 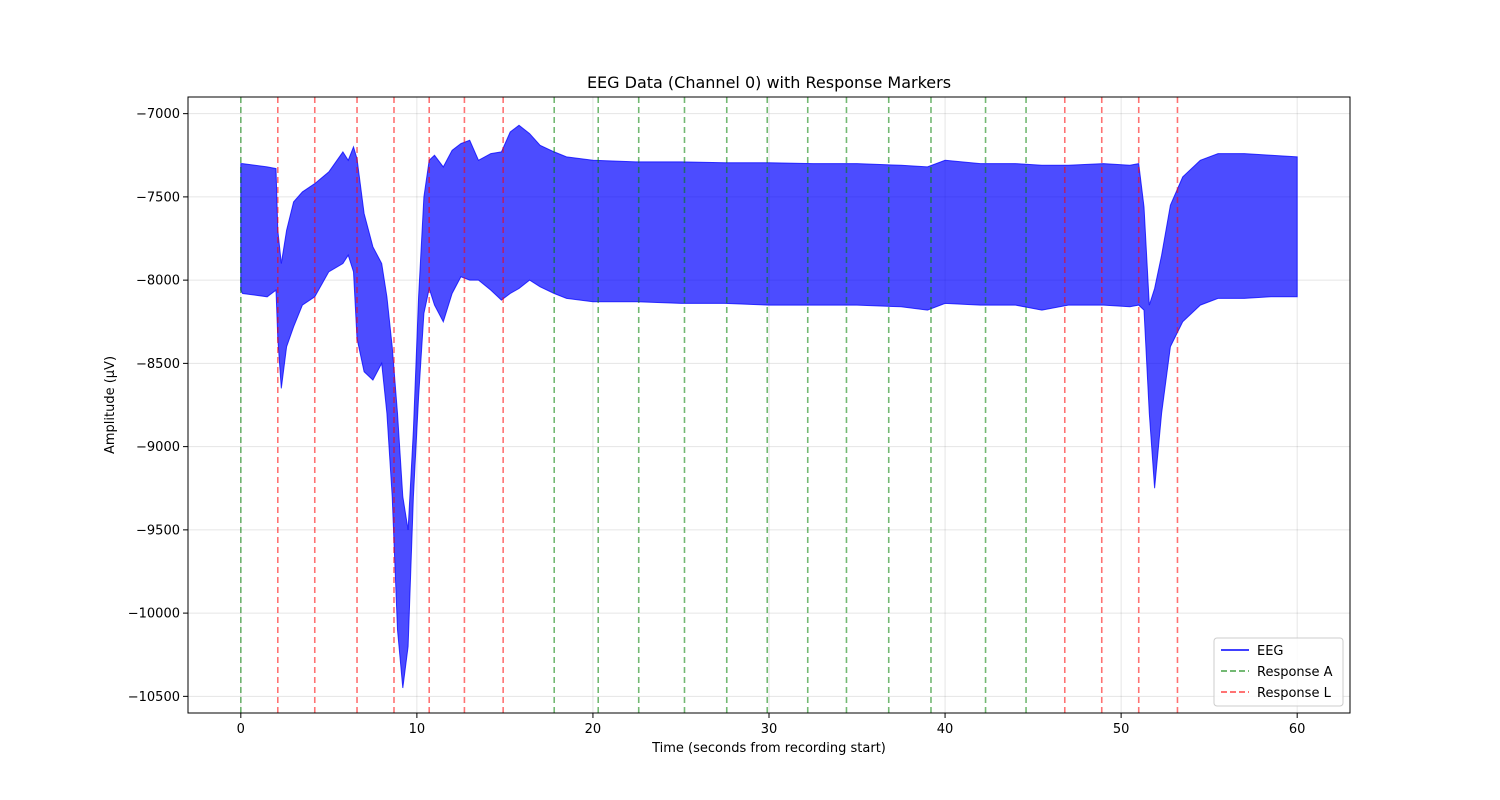 I want to click on y-axis-title: Amplitude (µV), so click(x=110, y=405).